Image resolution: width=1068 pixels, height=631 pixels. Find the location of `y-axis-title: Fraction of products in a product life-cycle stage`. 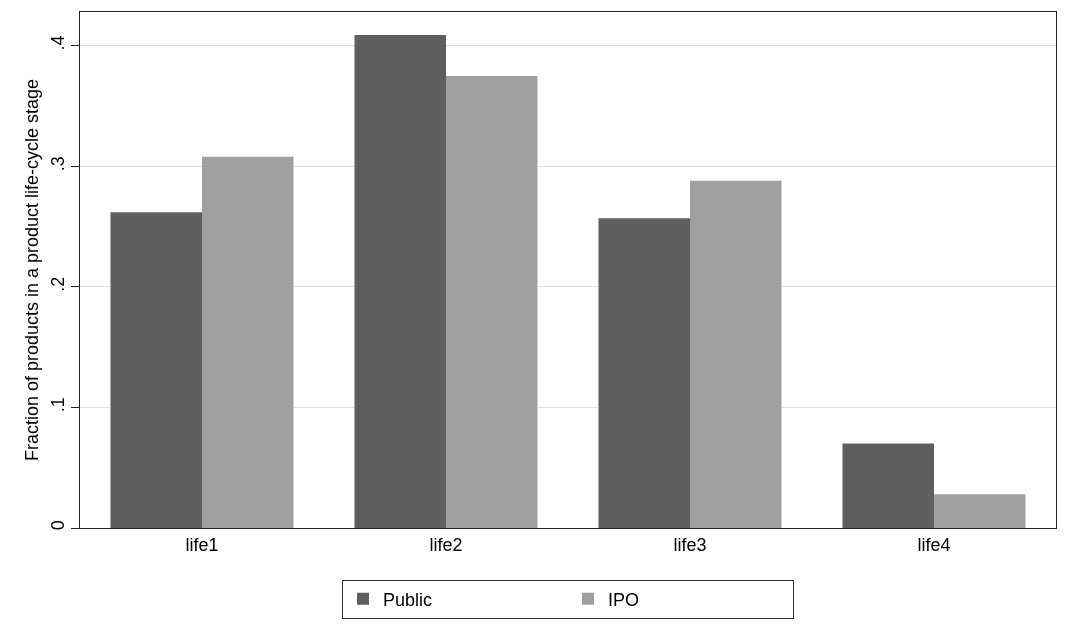

y-axis-title: Fraction of products in a product life-cycle stage is located at coordinates (32, 270).